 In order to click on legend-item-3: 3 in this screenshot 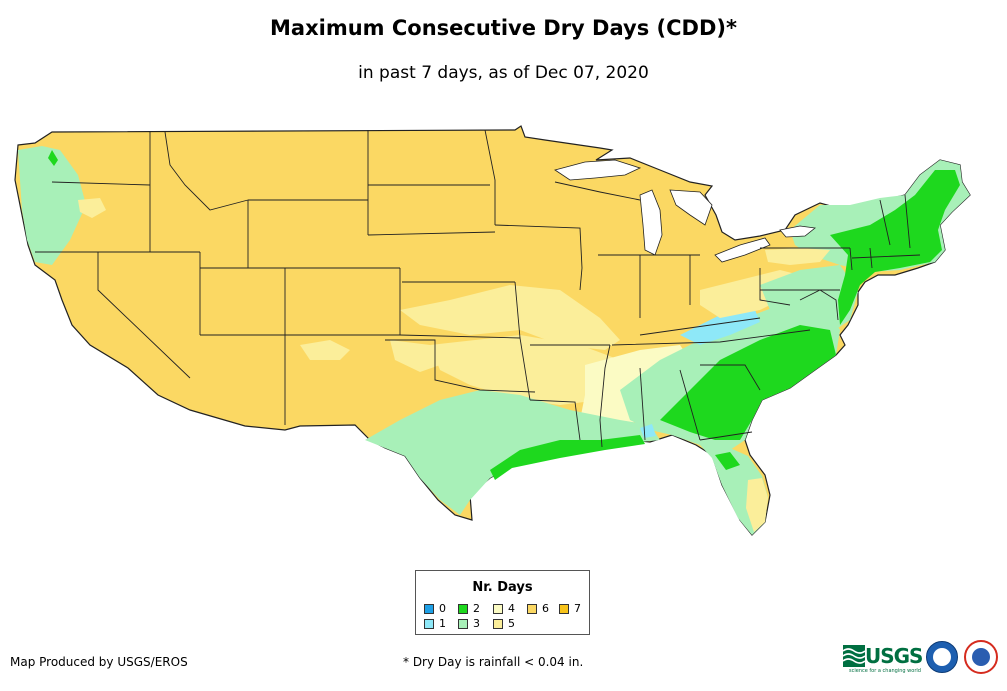, I will do `click(469, 624)`.